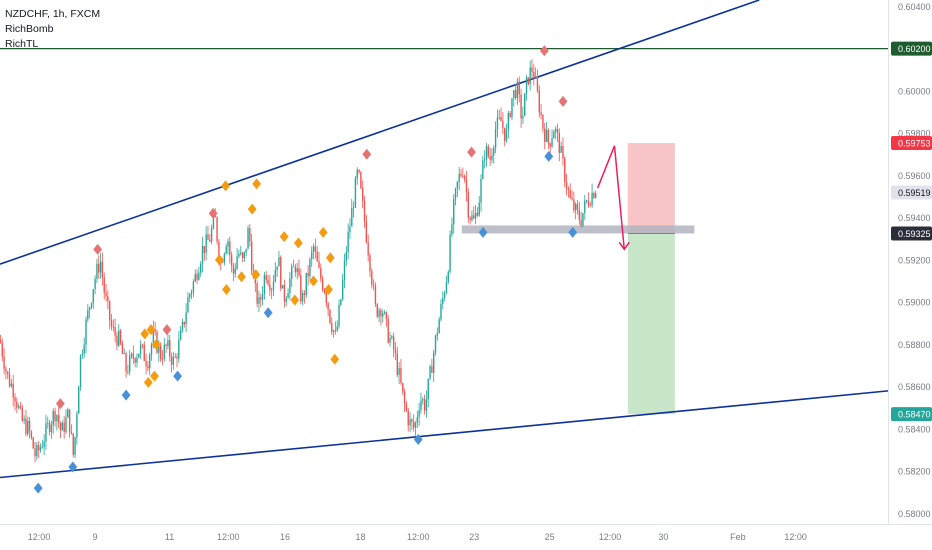 The width and height of the screenshot is (932, 550). What do you see at coordinates (611, 197) in the screenshot?
I see `projection-path` at bounding box center [611, 197].